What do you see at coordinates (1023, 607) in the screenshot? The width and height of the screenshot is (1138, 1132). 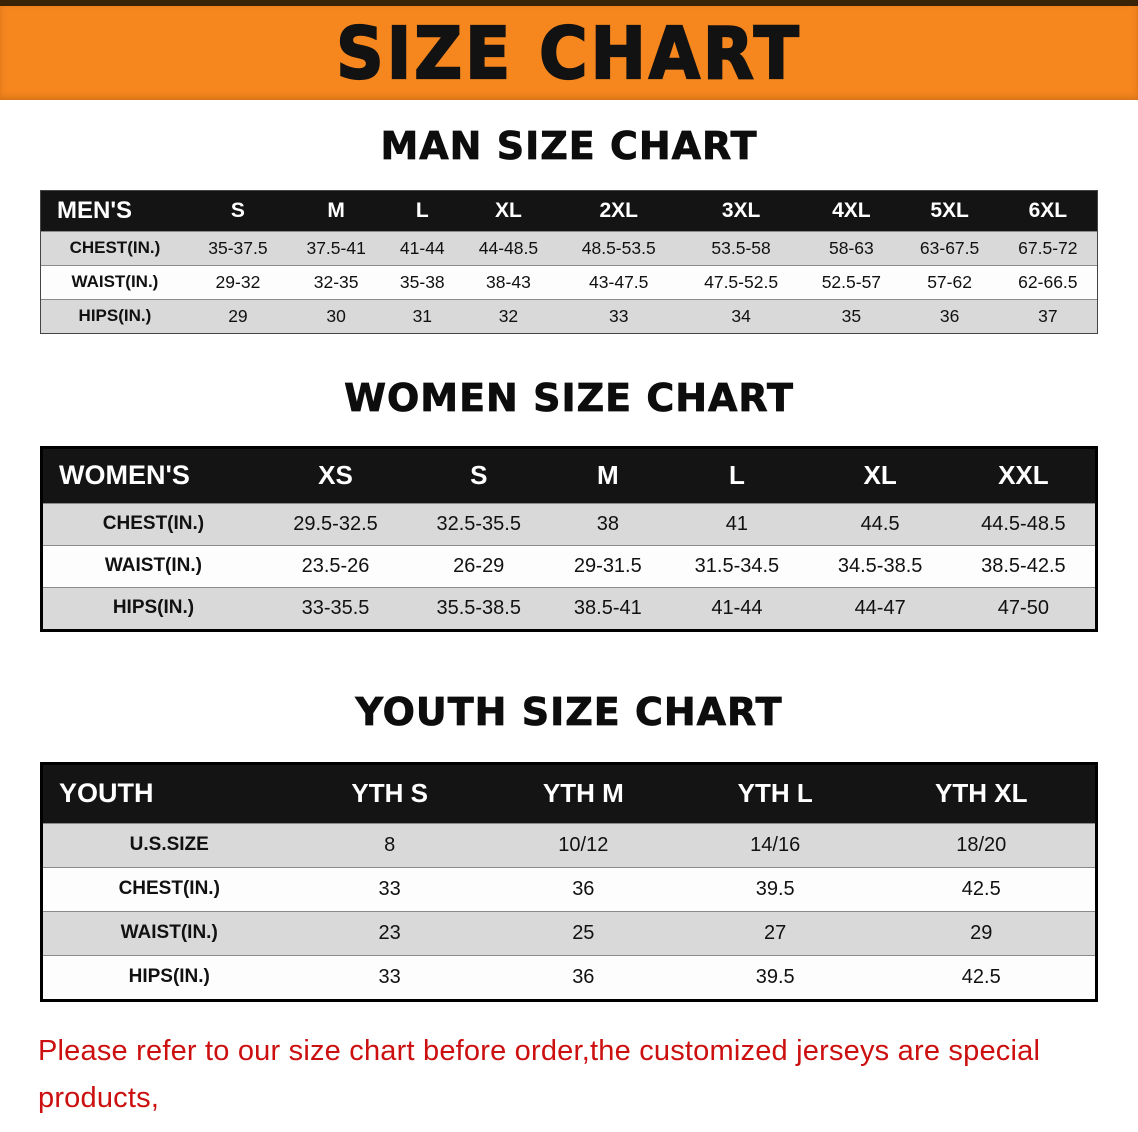 I see `value-cell: 47-50` at bounding box center [1023, 607].